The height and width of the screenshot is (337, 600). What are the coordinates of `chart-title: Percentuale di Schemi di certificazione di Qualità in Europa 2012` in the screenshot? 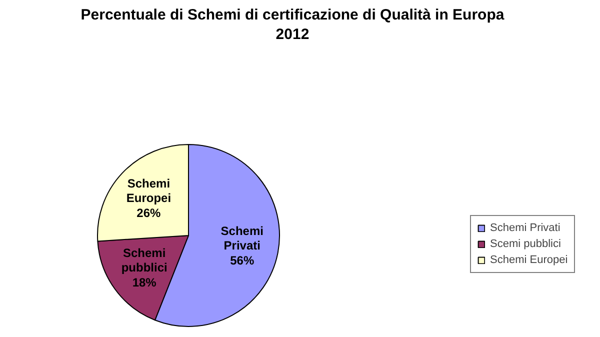 It's located at (292, 25).